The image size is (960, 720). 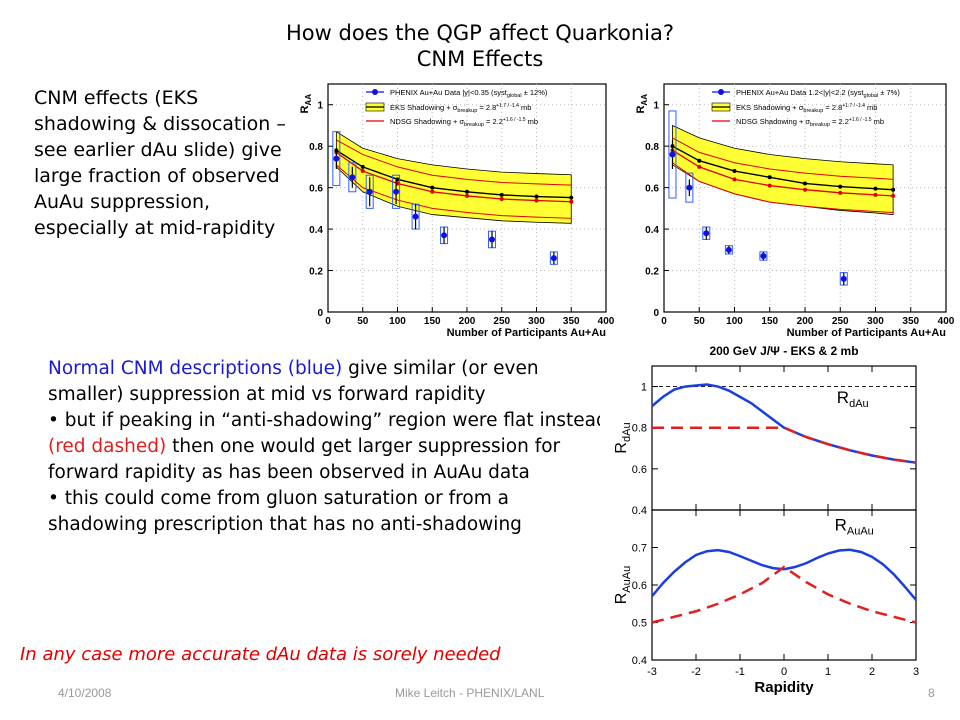 I want to click on c3-top-inner-label: RdAu, so click(x=853, y=399).